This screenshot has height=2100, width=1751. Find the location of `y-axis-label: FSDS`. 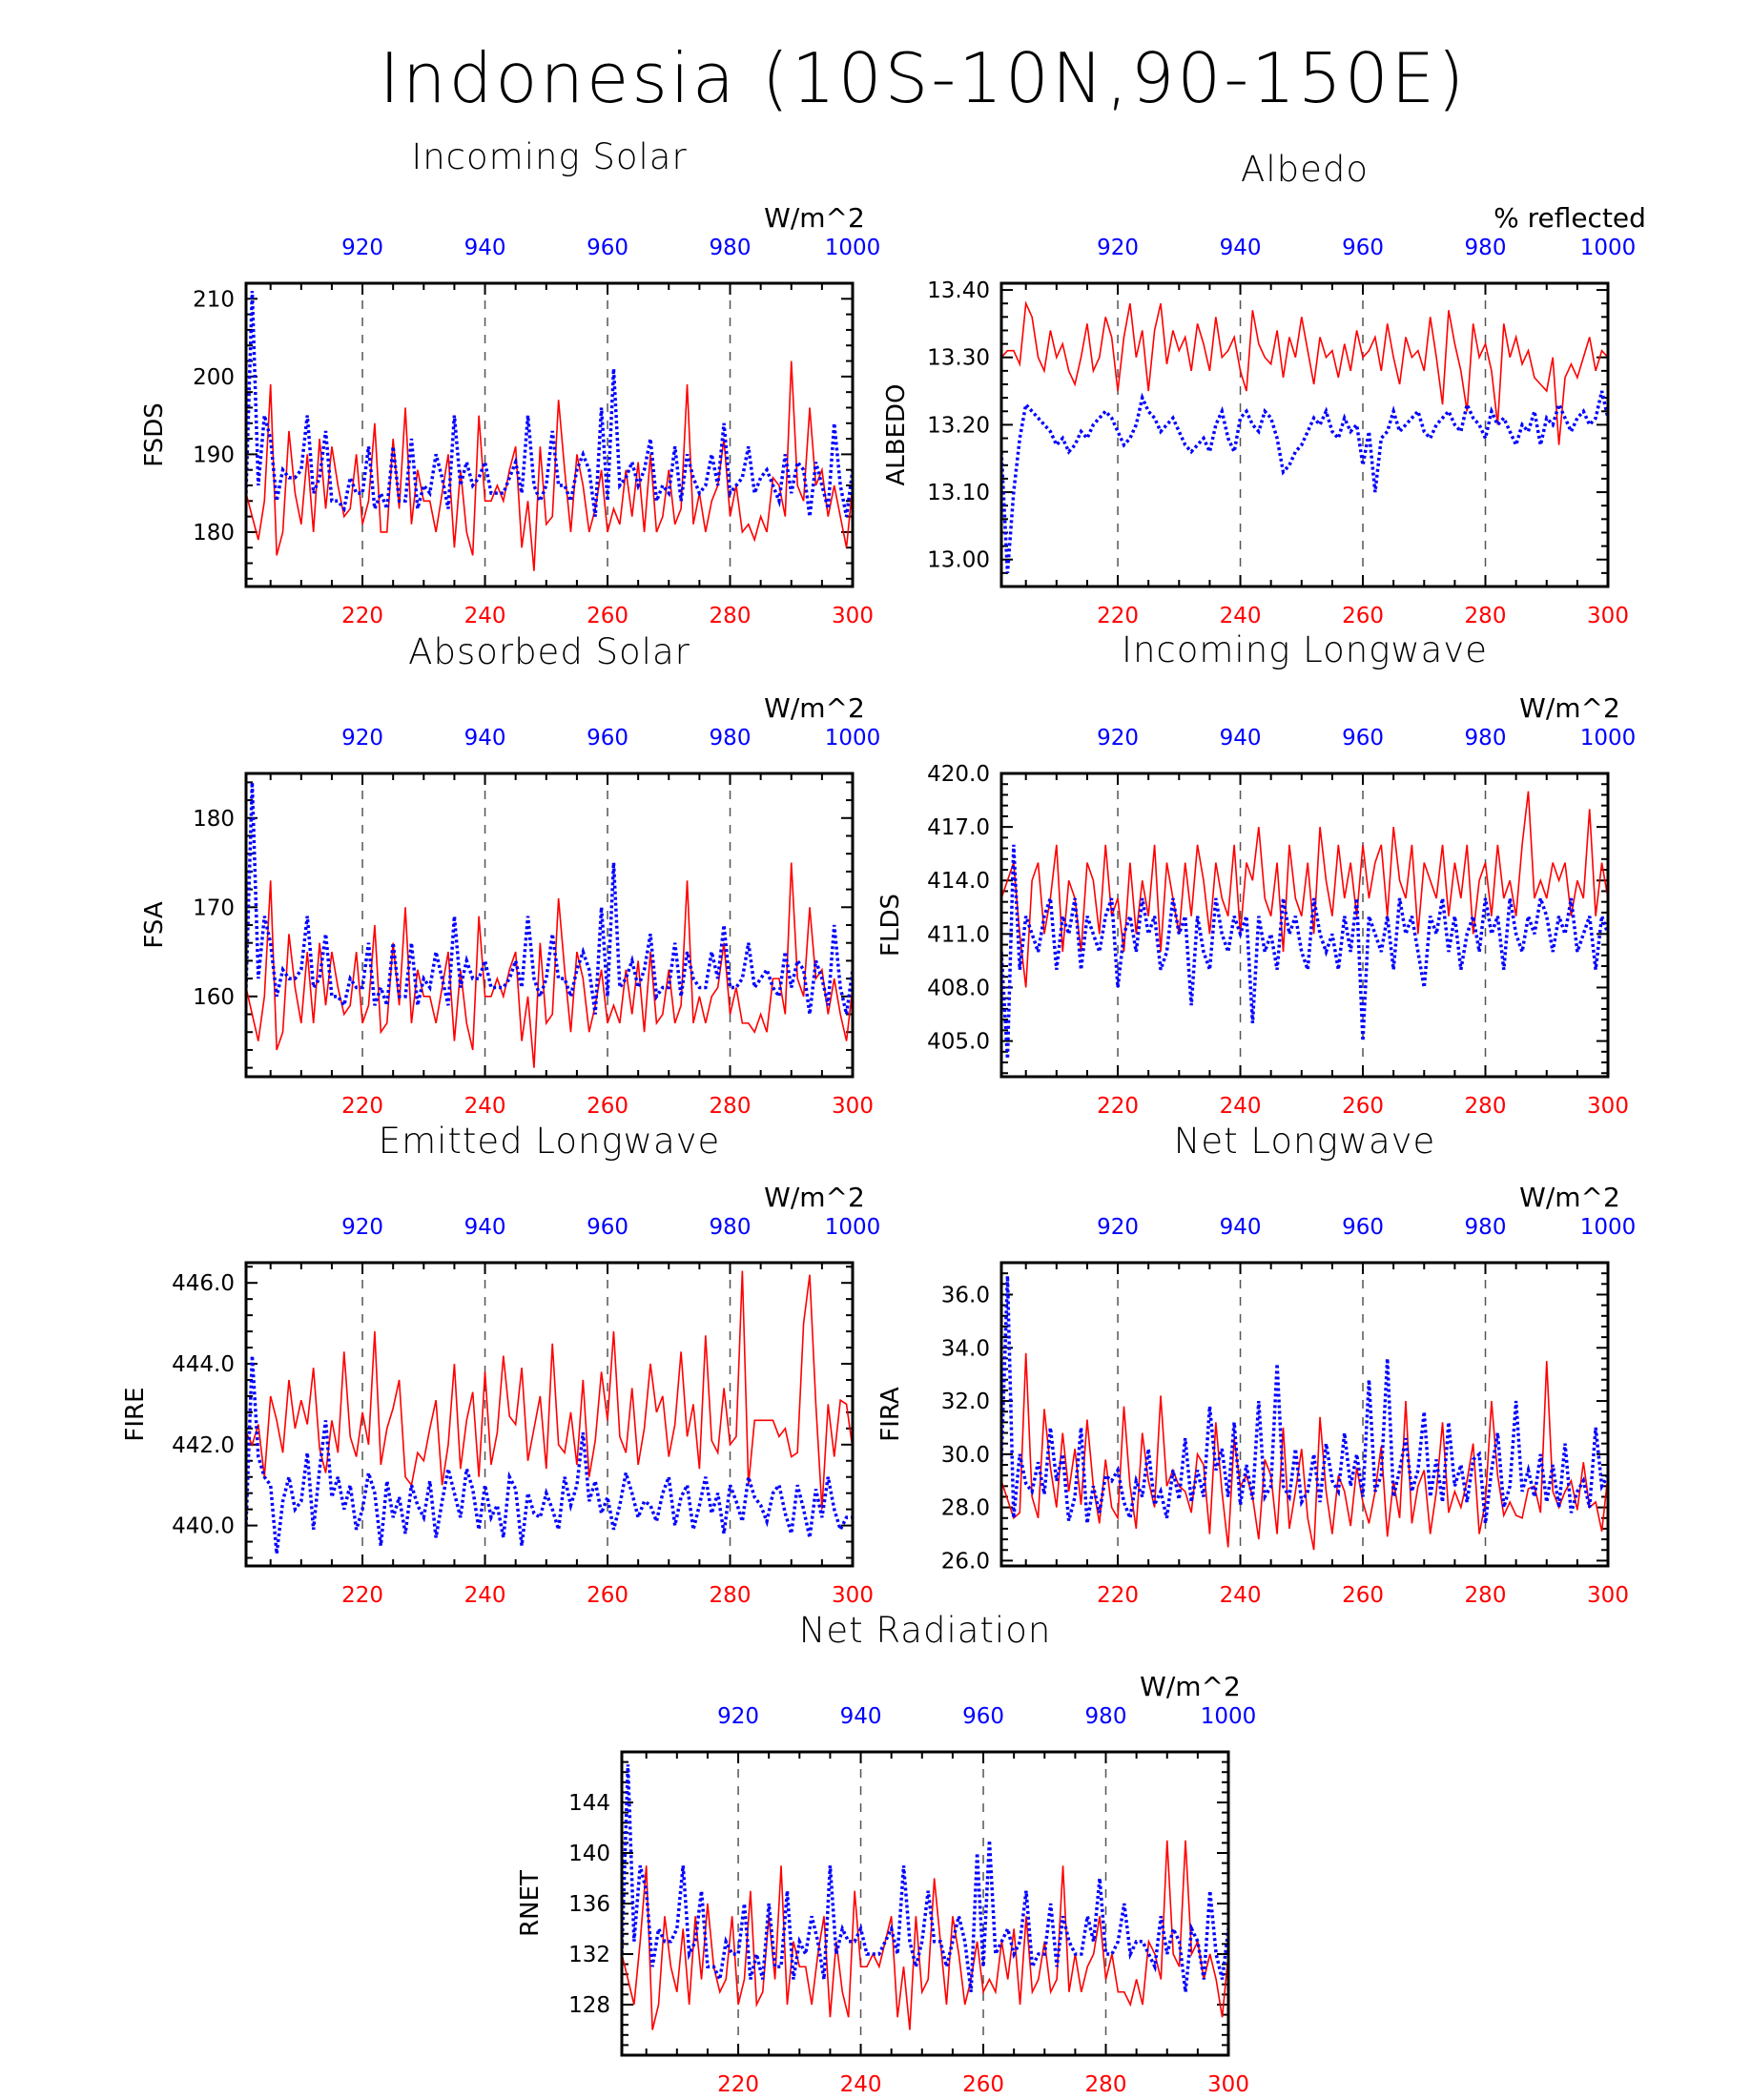

y-axis-label: FSDS is located at coordinates (154, 434).